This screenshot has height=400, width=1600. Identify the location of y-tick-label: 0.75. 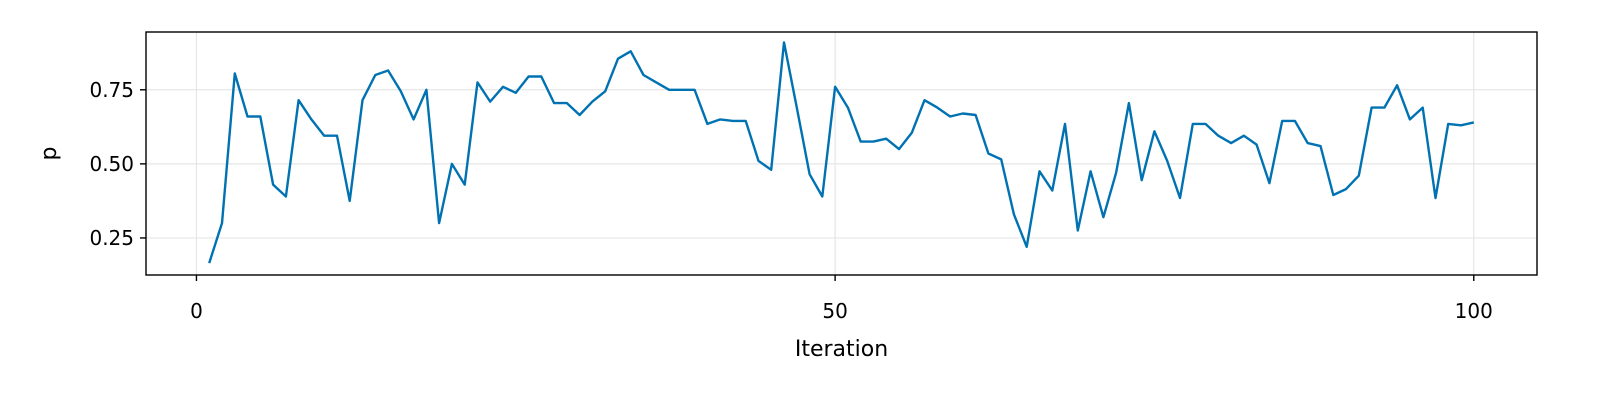
(111, 90).